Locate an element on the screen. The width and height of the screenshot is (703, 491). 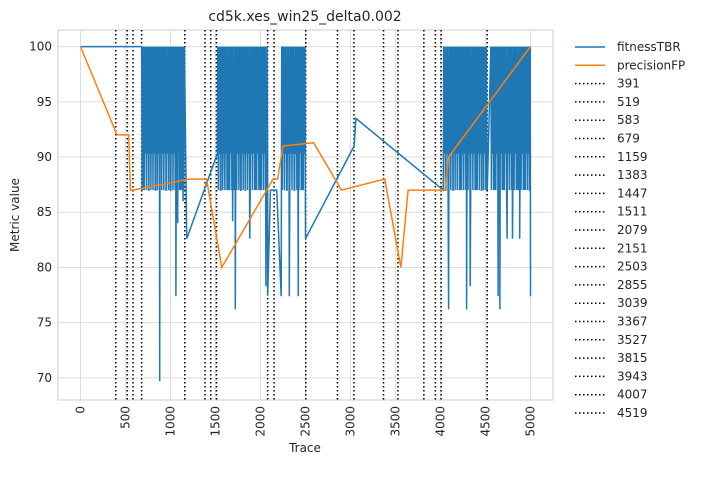
legend-entry: 3039 is located at coordinates (632, 303).